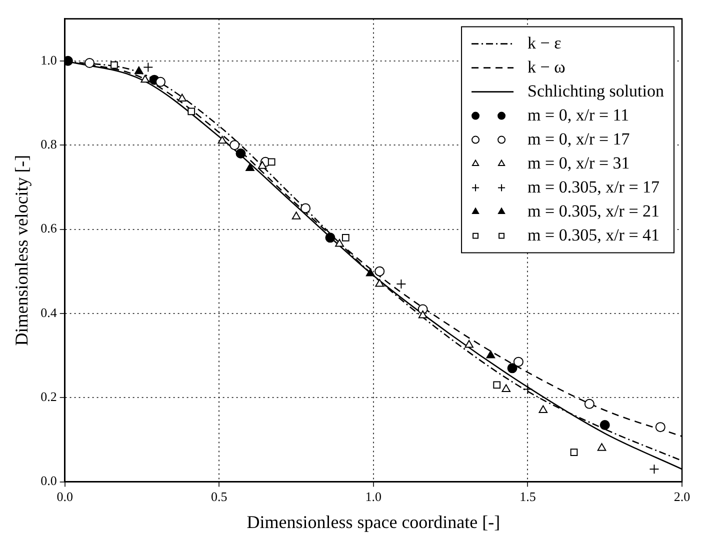 This screenshot has width=704, height=546. I want to click on legend-label: m = 0, x/r = 11, so click(579, 114).